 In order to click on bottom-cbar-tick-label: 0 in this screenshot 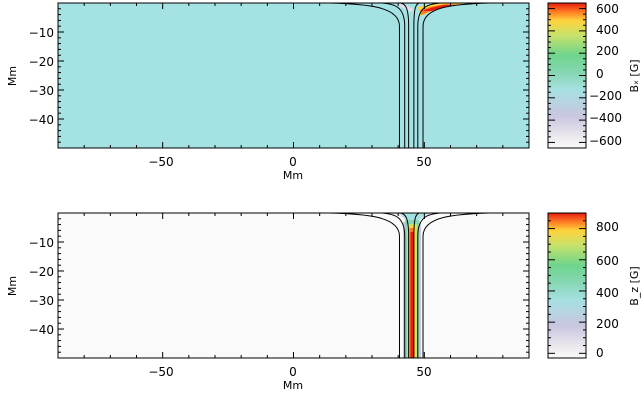, I will do `click(600, 353)`.